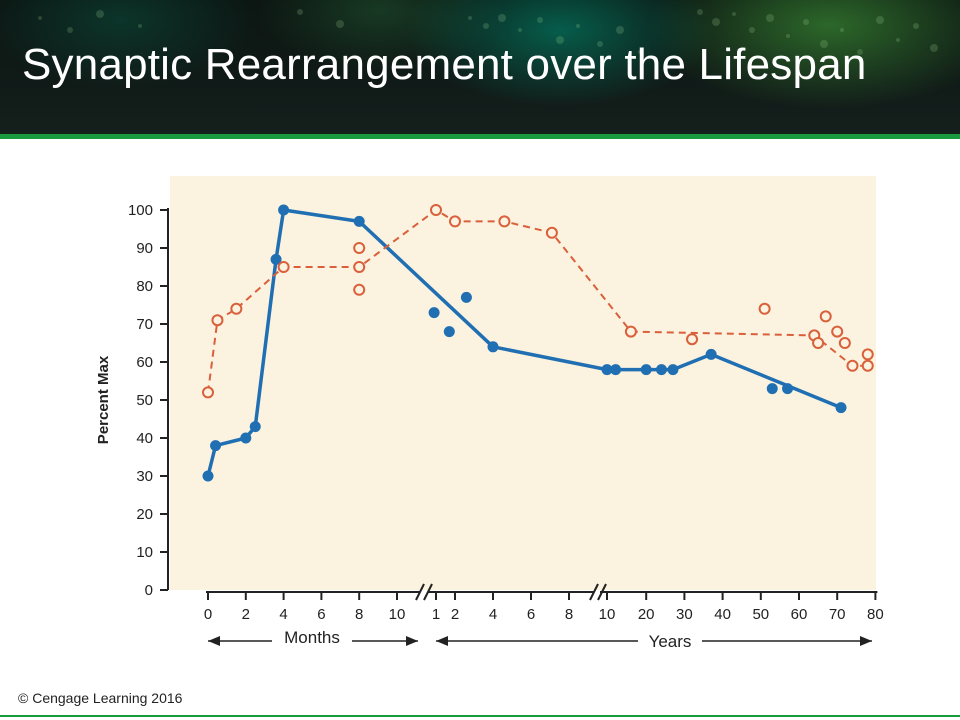  I want to click on months-arrow-head-right, so click(412, 641).